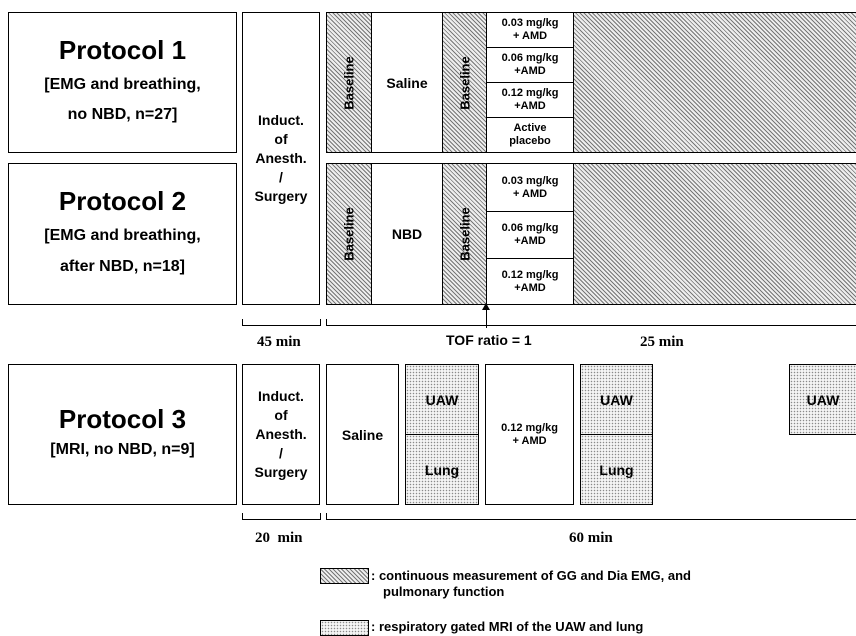 This screenshot has width=856, height=636. I want to click on p1-dose-003-line1: 0.03 mg/kg, so click(530, 23).